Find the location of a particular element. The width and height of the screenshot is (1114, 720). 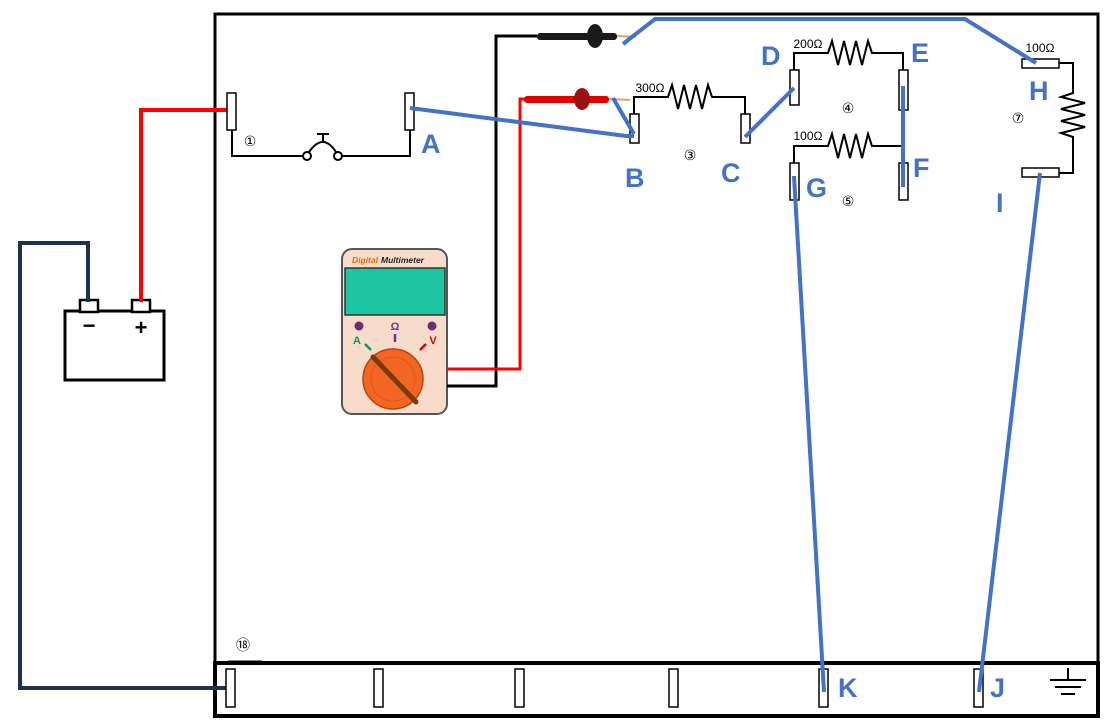

wire-c-d is located at coordinates (769, 112).